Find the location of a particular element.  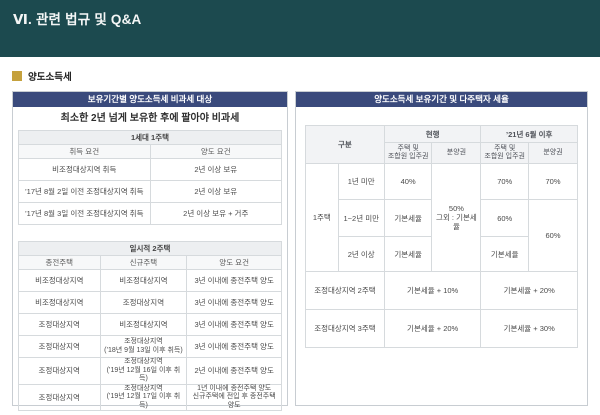

exemption-subtitle: 최소한 2년 넘게 보유한 후에 팔아야 비과세 is located at coordinates (150, 118).